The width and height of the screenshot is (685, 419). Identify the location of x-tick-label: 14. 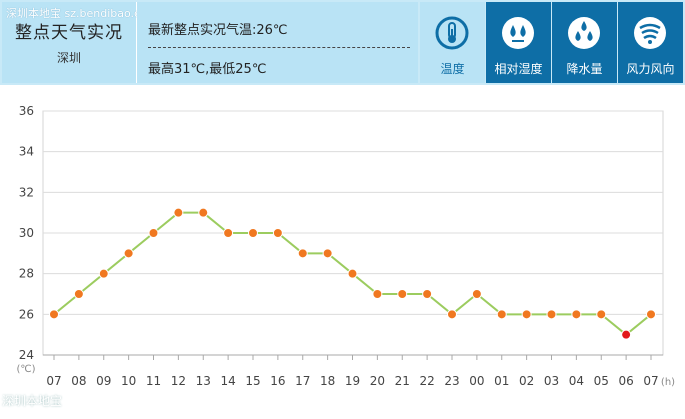
(227, 381).